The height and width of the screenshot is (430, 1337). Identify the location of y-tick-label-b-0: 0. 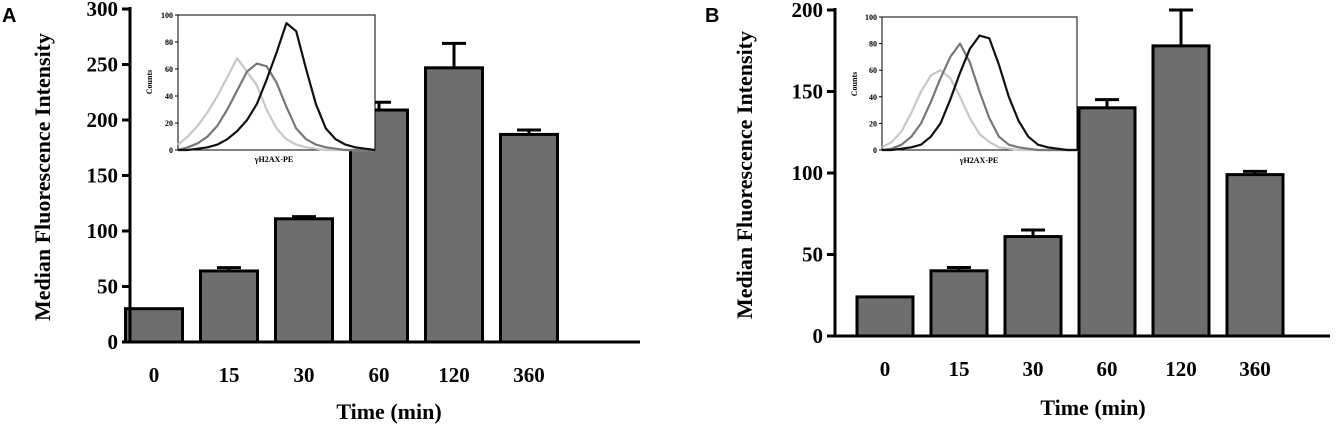
(818, 336).